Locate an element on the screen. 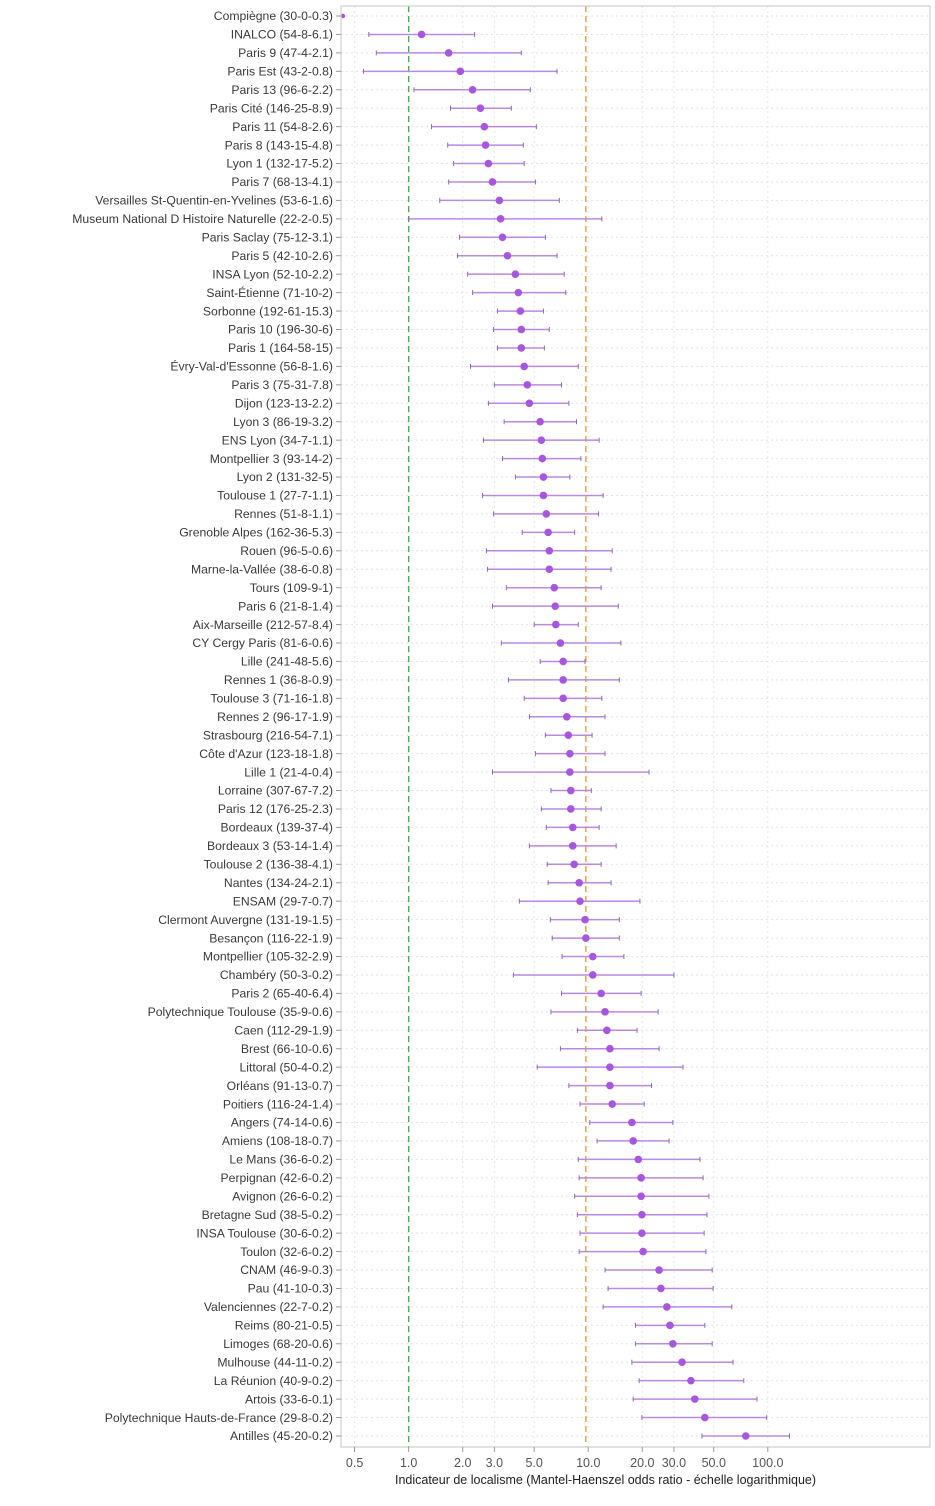  y-tick-label: Saint-Étienne (71-10-2) is located at coordinates (269, 292).